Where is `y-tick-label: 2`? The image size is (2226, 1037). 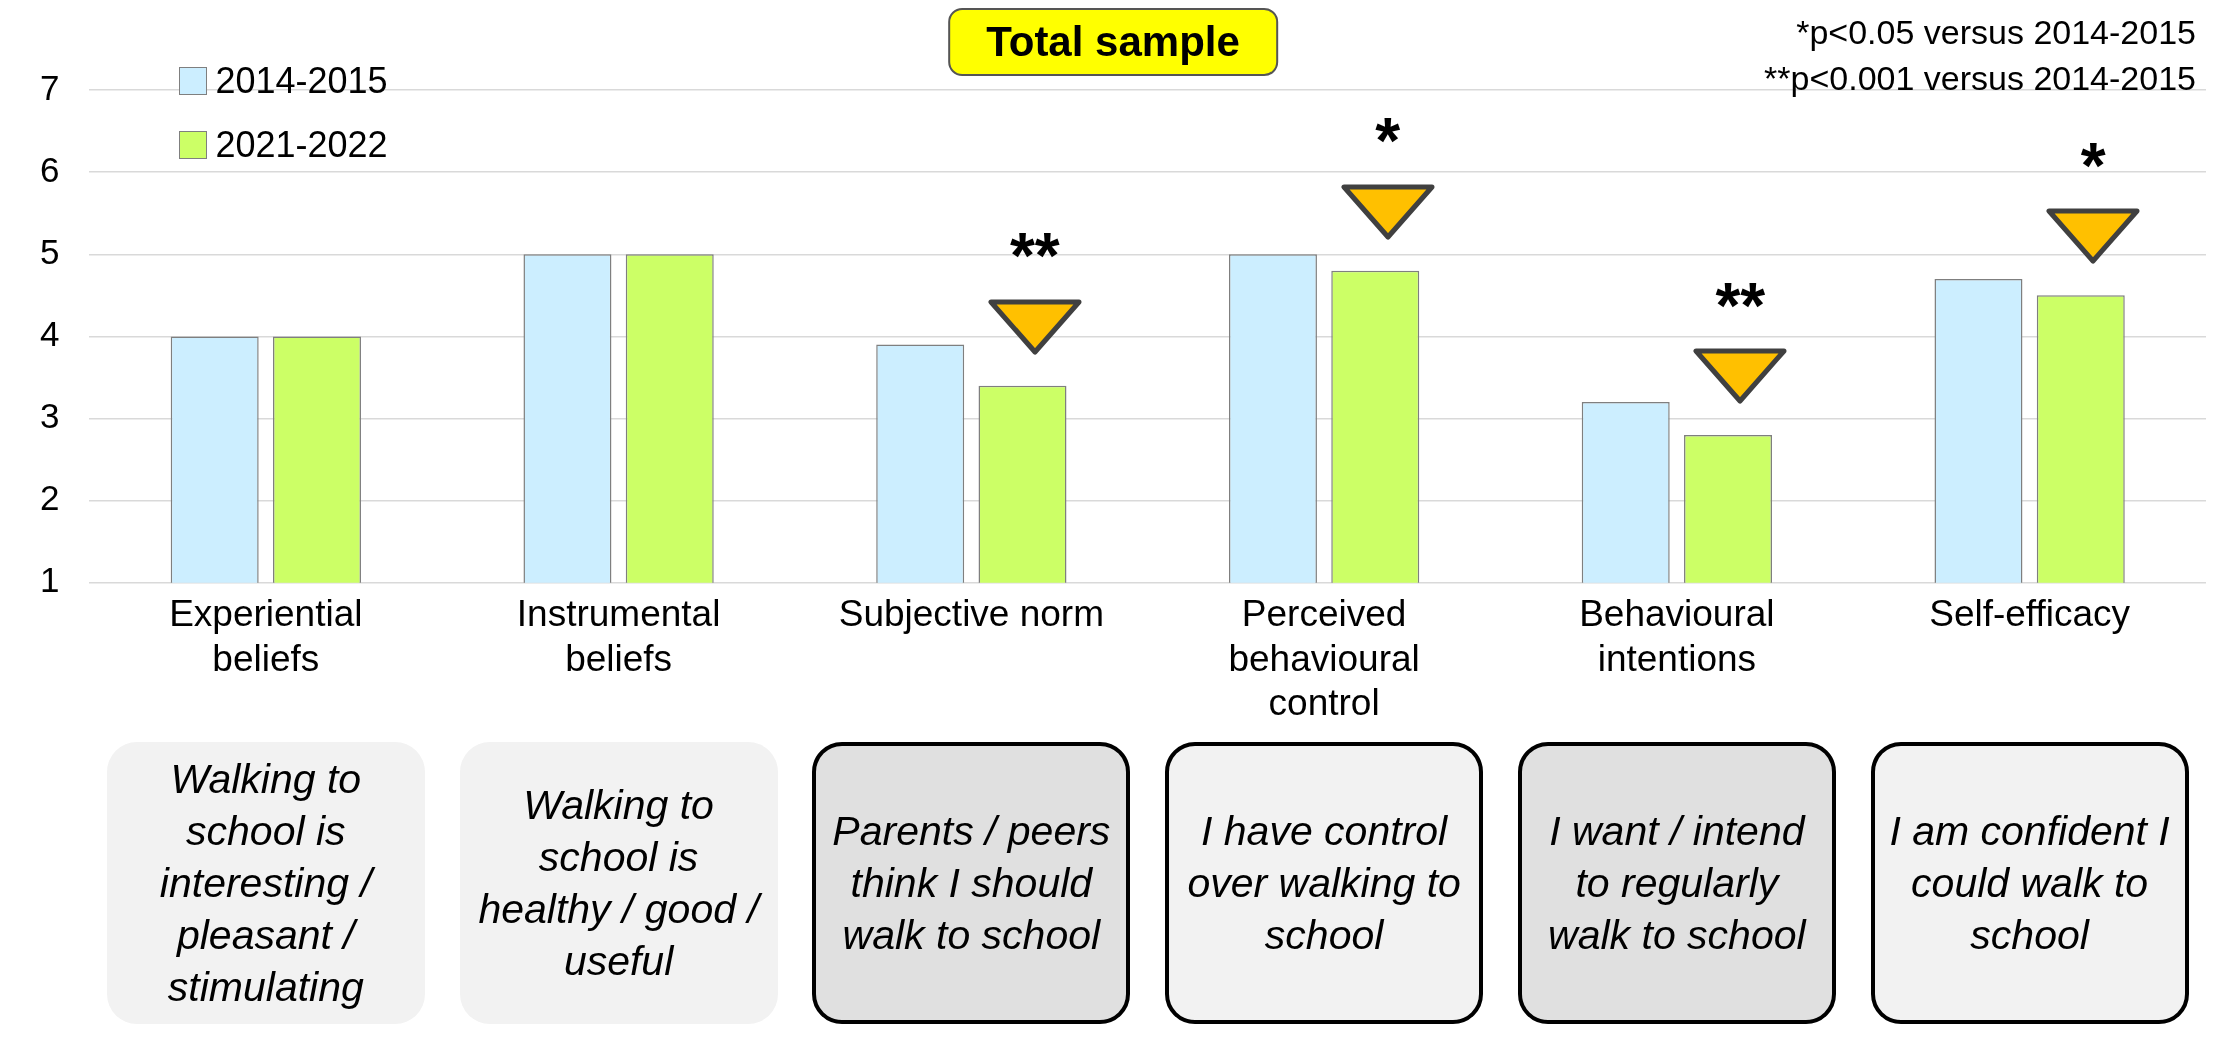 y-tick-label: 2 is located at coordinates (50, 498).